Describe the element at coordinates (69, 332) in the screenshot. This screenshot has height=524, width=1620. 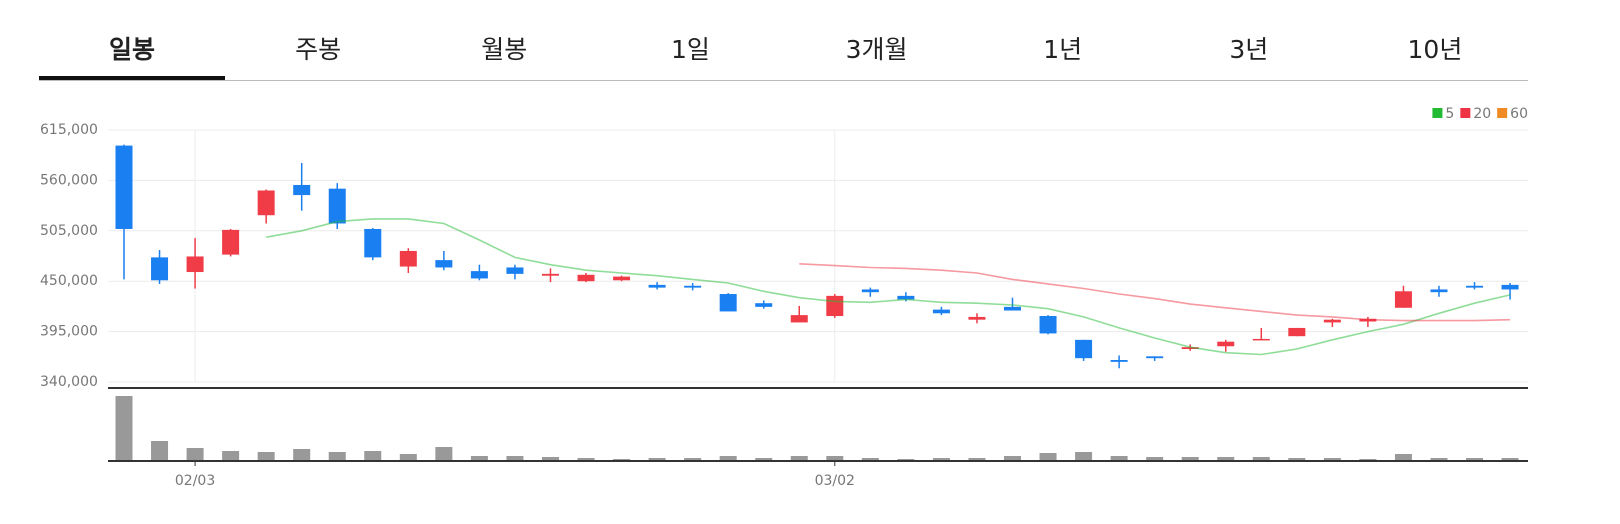
I see `y-tick-label: 395,000` at that location.